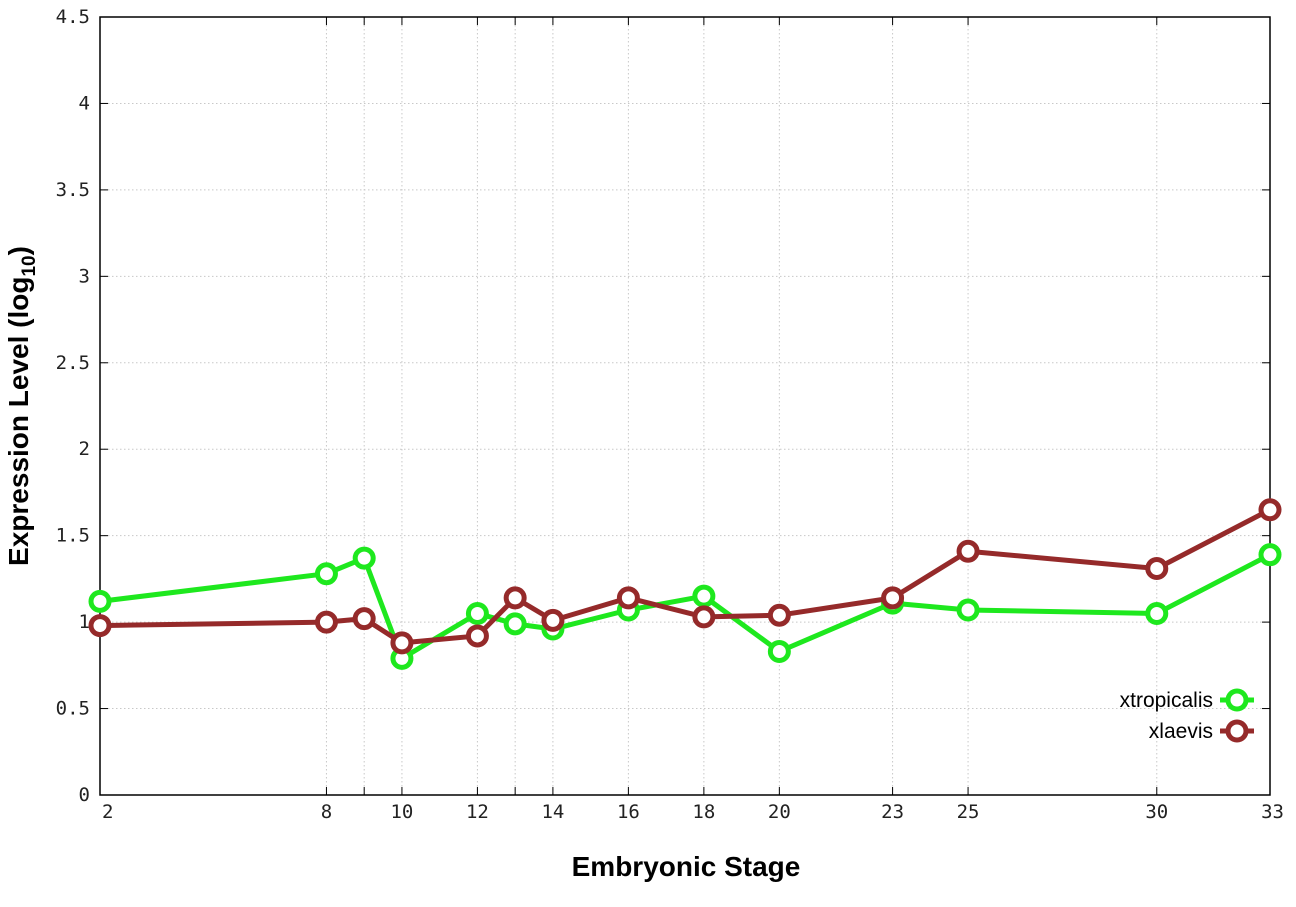  Describe the element at coordinates (892, 812) in the screenshot. I see `x-tick-label: 23` at that location.